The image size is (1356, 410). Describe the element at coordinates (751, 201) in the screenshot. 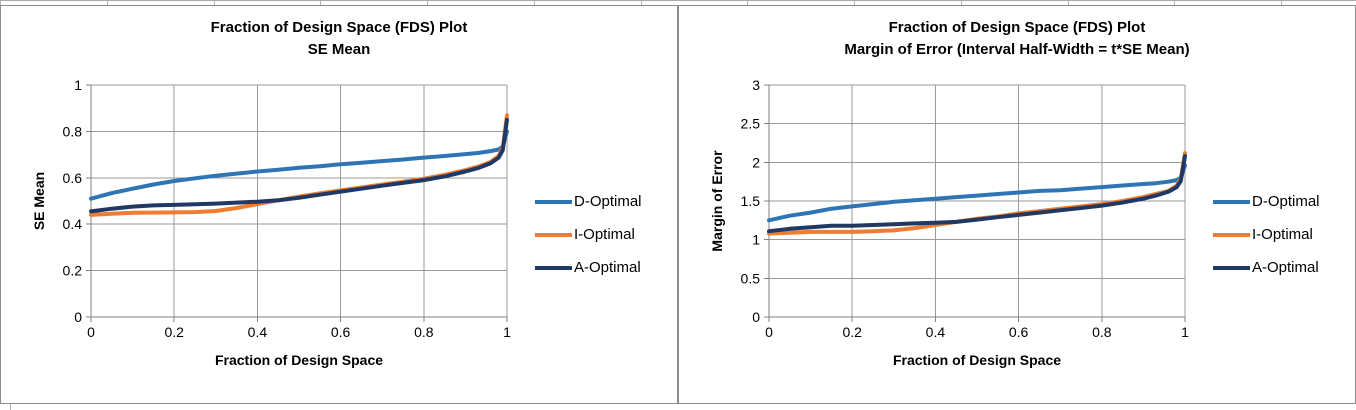

I see `svg-text: 1.5` at that location.